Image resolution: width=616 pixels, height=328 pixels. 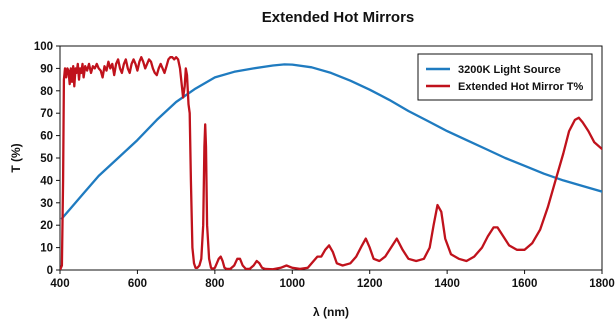 What do you see at coordinates (525, 284) in the screenshot?
I see `x-tick-label: 1600` at bounding box center [525, 284].